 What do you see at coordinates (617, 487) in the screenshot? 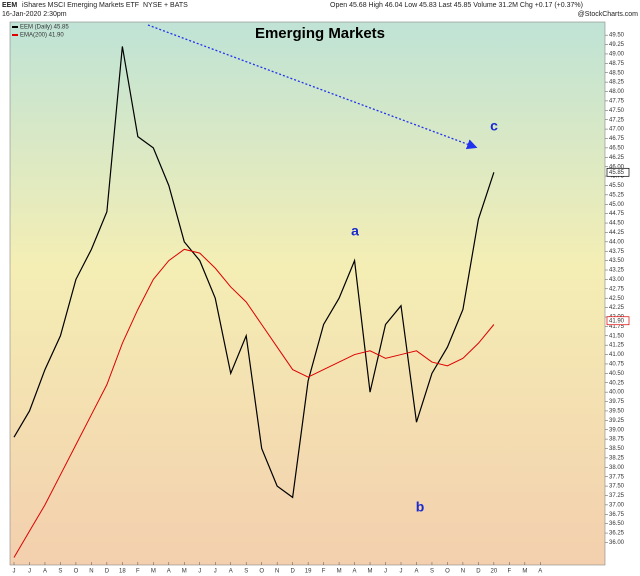
I see `y-tick-label: 37.50` at bounding box center [617, 487].